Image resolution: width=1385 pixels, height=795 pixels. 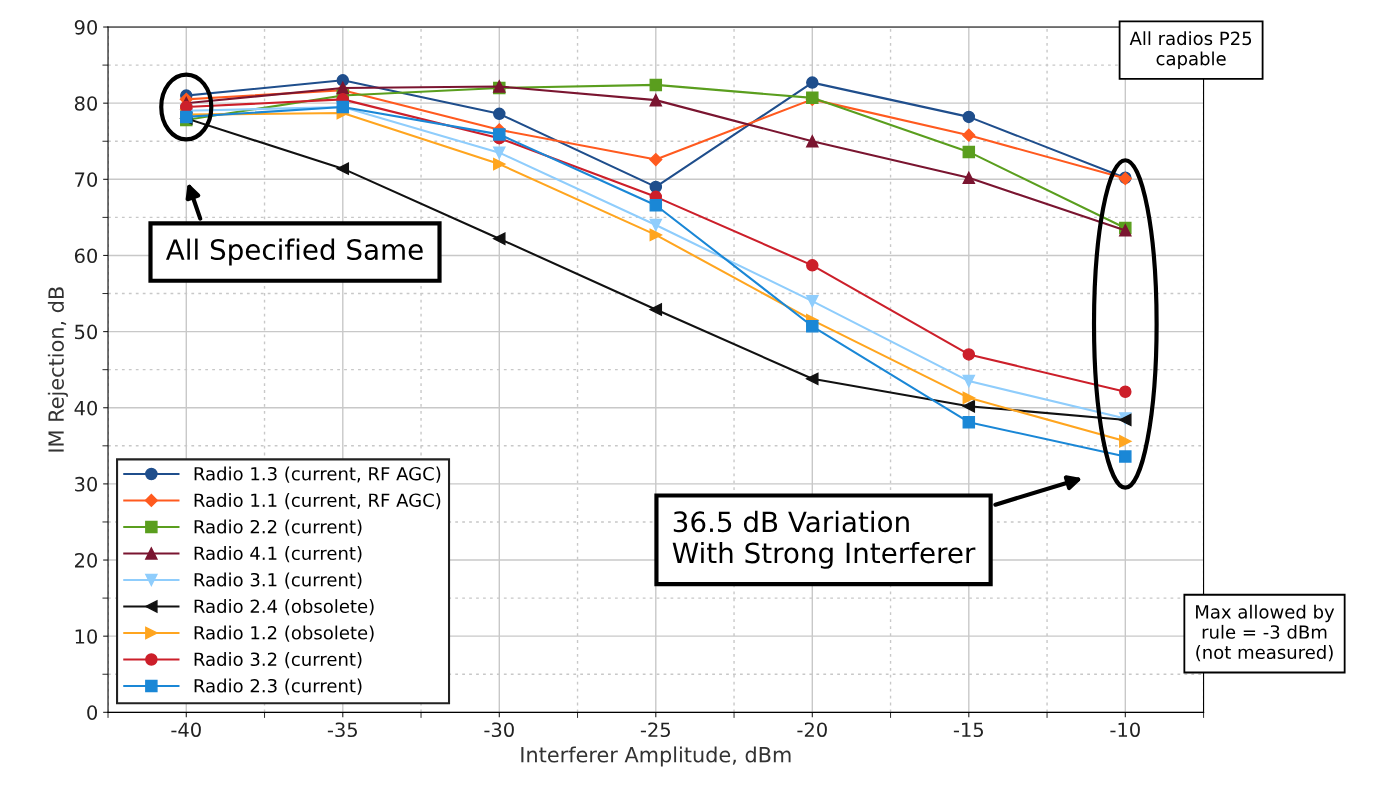 I want to click on x-tick-label: -20, so click(x=812, y=730).